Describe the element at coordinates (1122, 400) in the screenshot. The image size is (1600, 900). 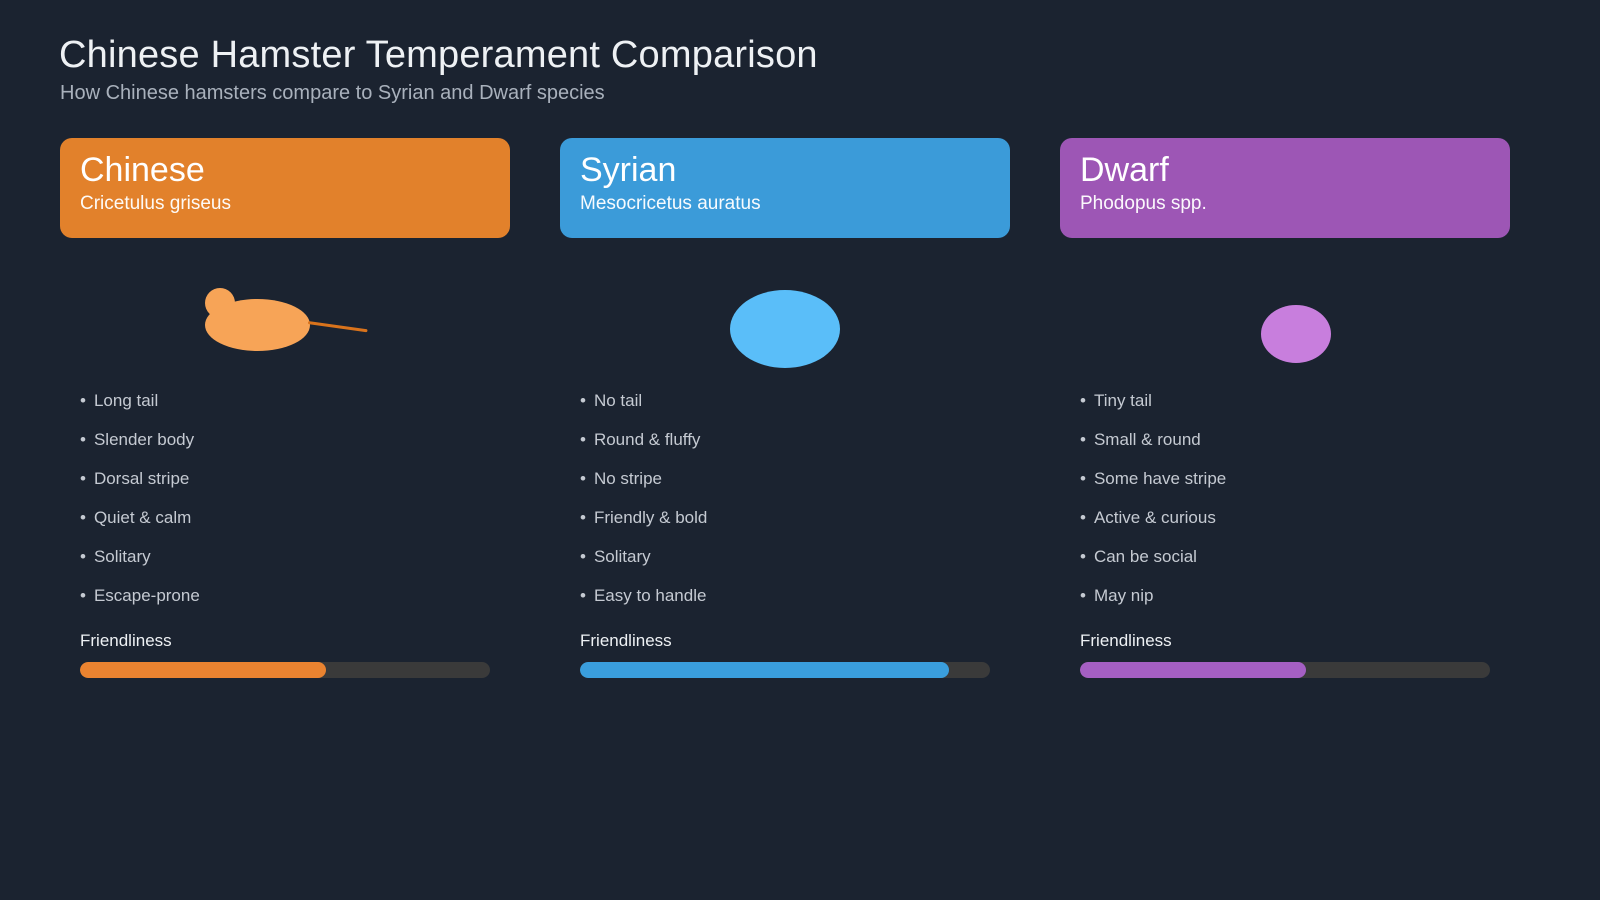
I see `trait-text: Tiny tail` at that location.